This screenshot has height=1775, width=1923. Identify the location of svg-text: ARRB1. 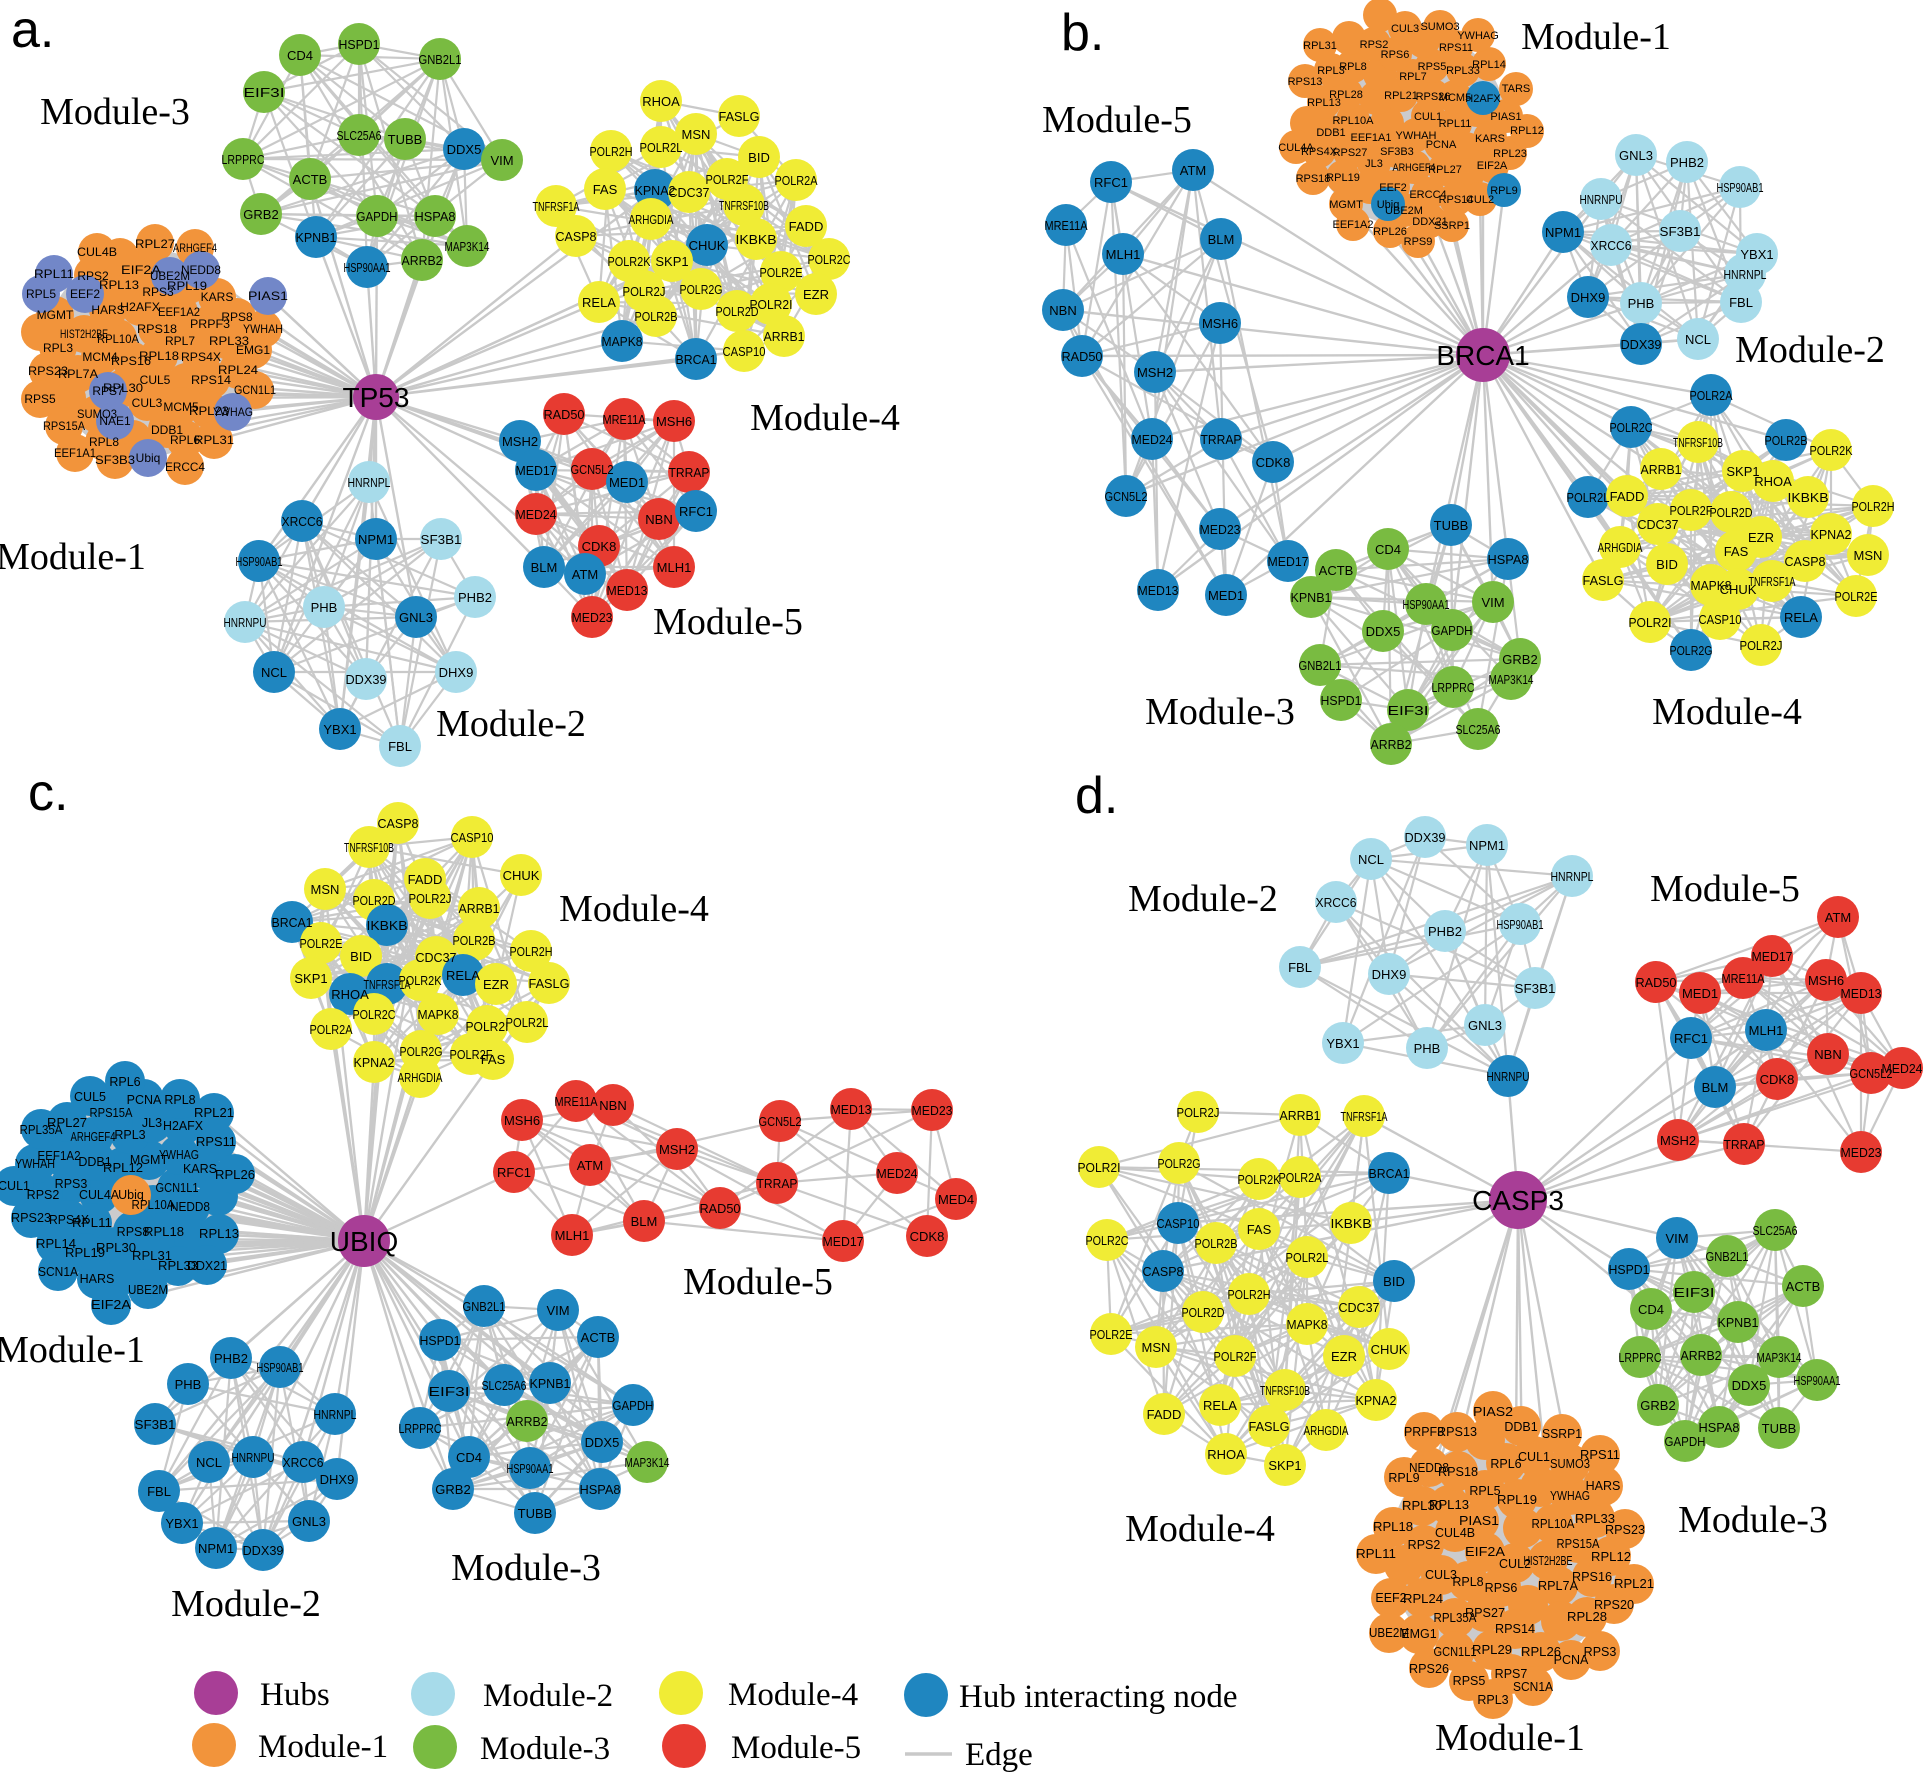
(1300, 1115).